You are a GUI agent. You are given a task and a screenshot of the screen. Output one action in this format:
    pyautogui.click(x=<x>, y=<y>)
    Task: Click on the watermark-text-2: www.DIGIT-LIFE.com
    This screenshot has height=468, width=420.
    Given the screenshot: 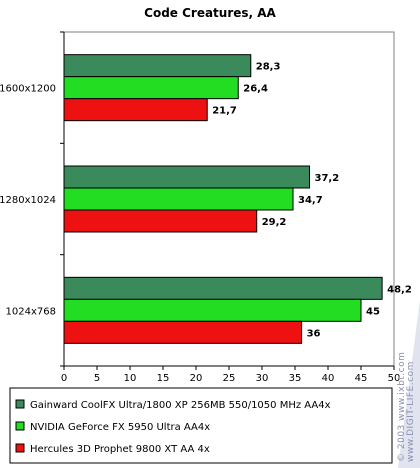 What is the action you would take?
    pyautogui.click(x=411, y=411)
    